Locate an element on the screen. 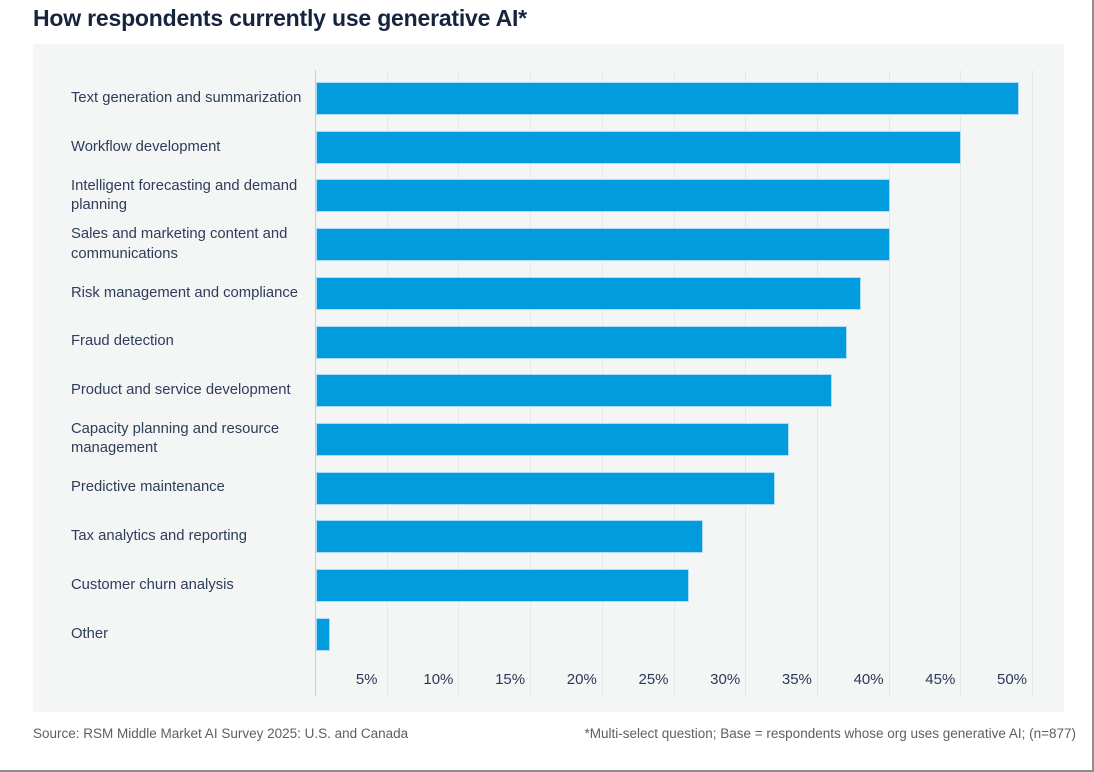 The width and height of the screenshot is (1094, 772). x-tick-label: 20% is located at coordinates (581, 679).